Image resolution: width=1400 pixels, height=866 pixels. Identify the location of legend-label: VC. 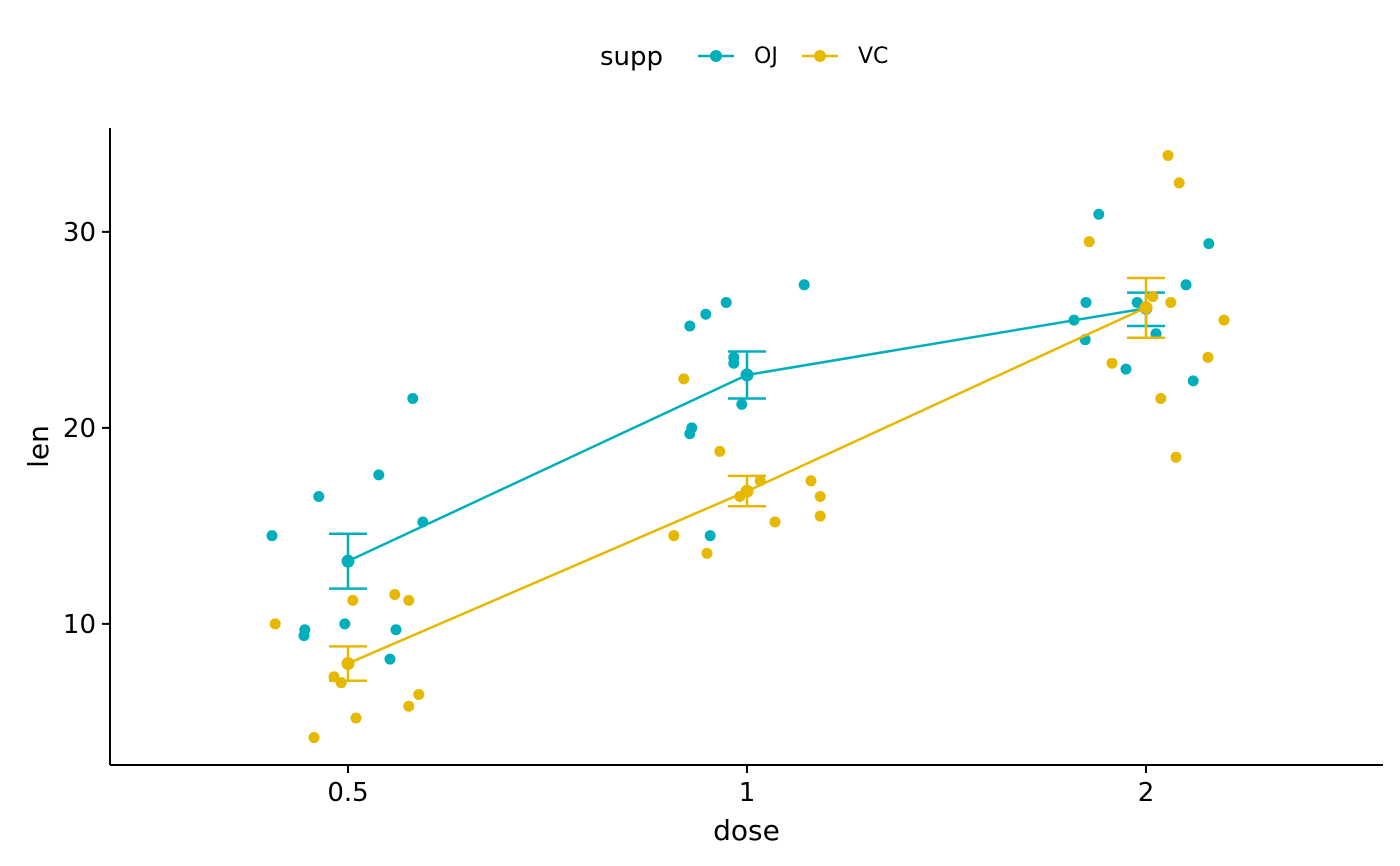
(873, 56).